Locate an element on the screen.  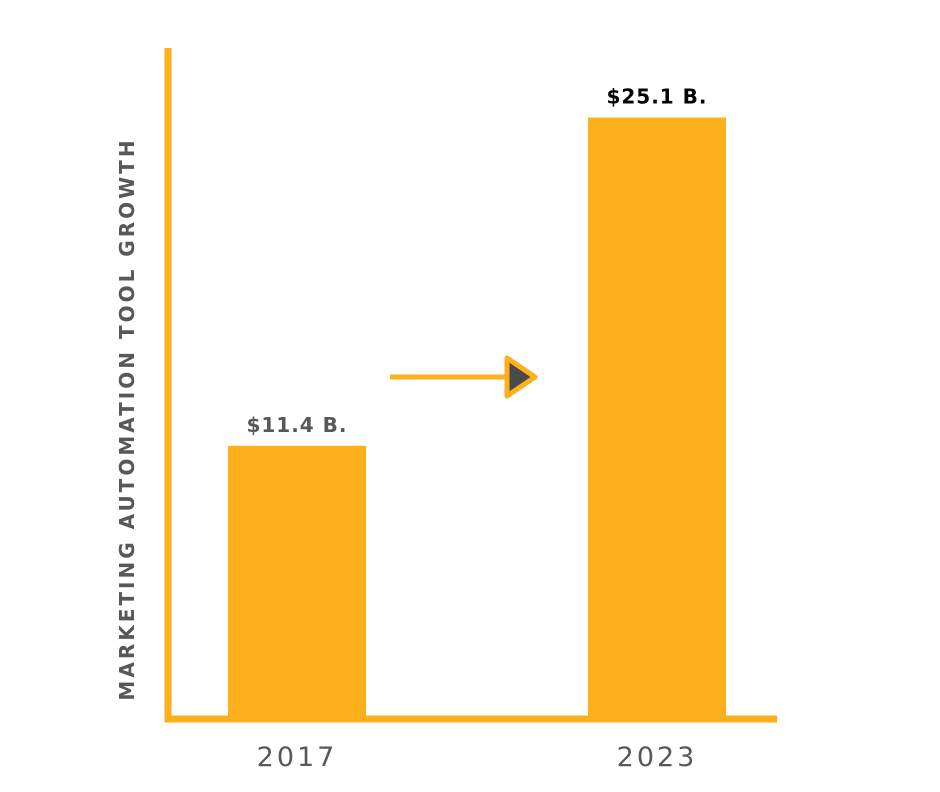
x-tick-label: 2023 is located at coordinates (657, 757).